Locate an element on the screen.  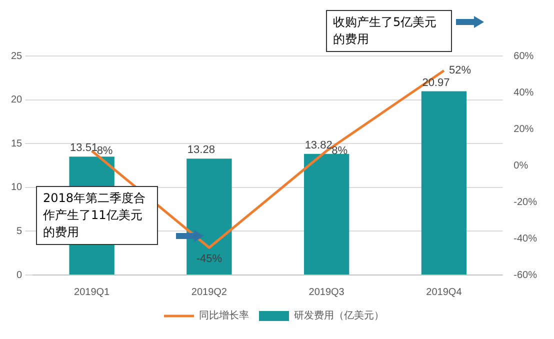
data-label: 13.28 is located at coordinates (201, 150).